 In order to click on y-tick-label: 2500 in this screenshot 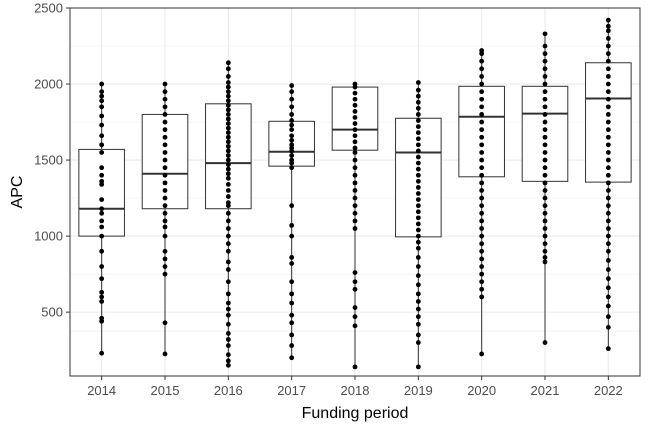, I will do `click(48, 8)`.